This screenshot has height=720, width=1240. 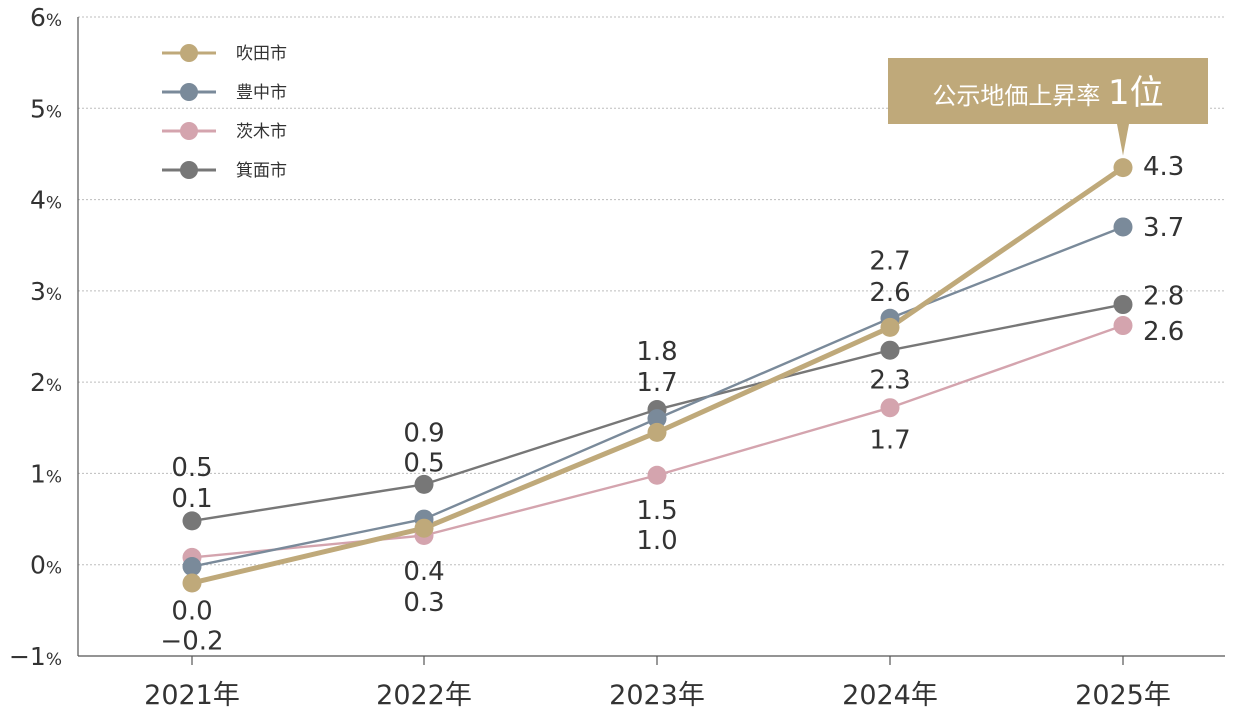 What do you see at coordinates (1123, 695) in the screenshot?
I see `x-tick-label: 2025年` at bounding box center [1123, 695].